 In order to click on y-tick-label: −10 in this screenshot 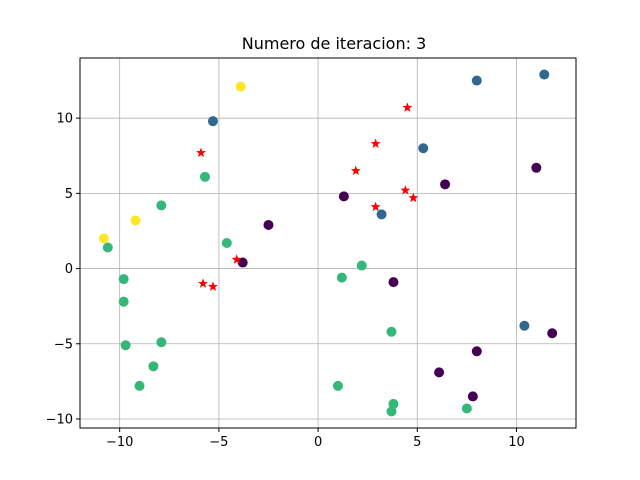, I will do `click(59, 419)`.